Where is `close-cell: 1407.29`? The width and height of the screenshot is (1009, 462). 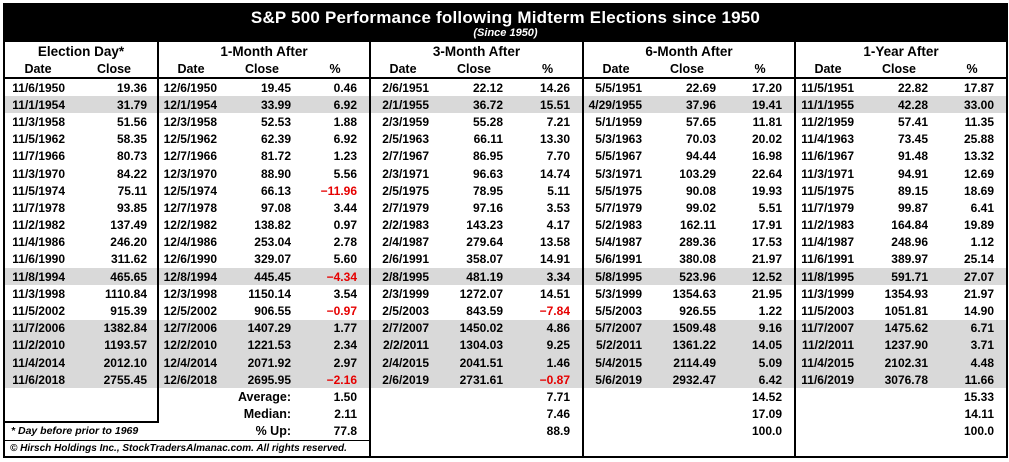
close-cell: 1407.29 is located at coordinates (262, 328).